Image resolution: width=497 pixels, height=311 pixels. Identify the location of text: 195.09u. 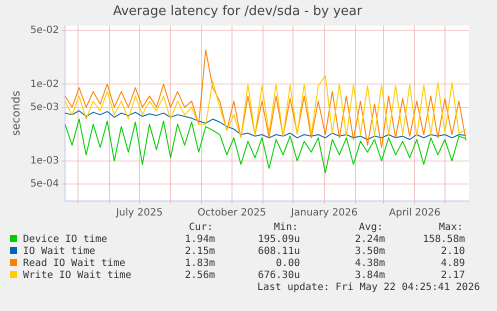
(279, 240).